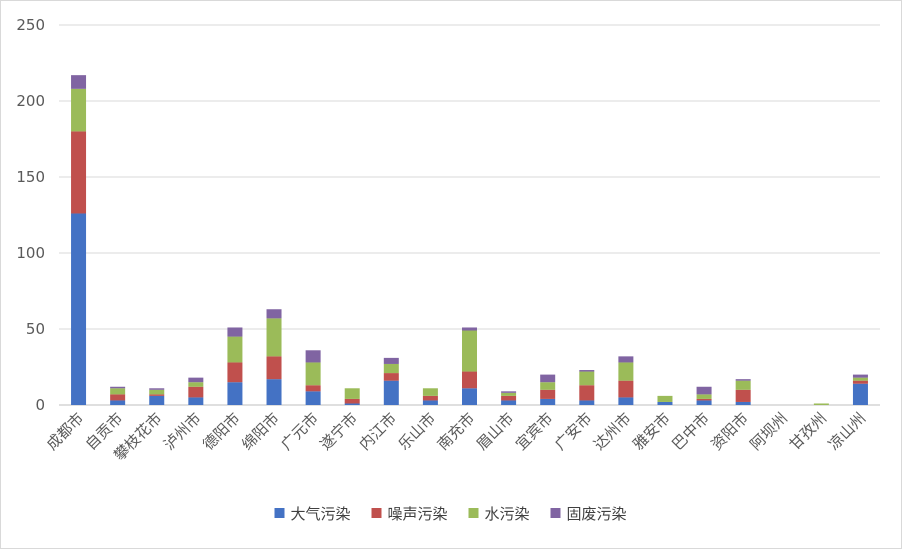  Describe the element at coordinates (260, 431) in the screenshot. I see `x-tick-label: 绵阳市` at that location.